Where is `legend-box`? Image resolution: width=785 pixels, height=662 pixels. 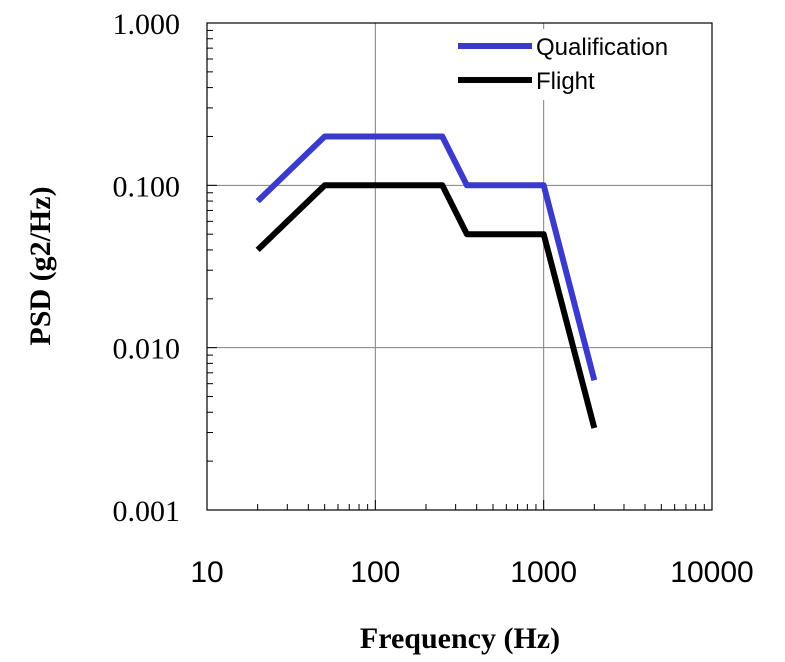
legend-box is located at coordinates (581, 64).